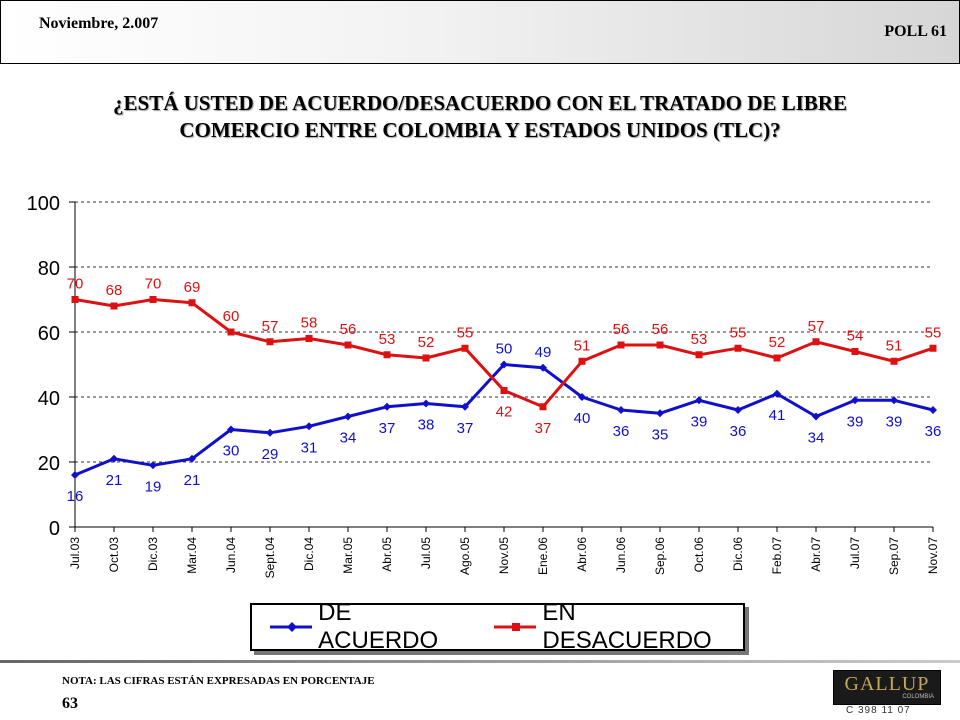 Image resolution: width=960 pixels, height=720 pixels. Describe the element at coordinates (543, 428) in the screenshot. I see `label-desacuerdo-12: 37` at that location.